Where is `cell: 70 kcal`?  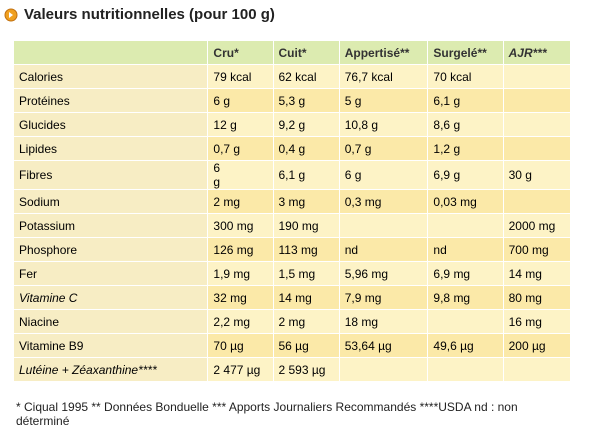 cell: 70 kcal is located at coordinates (465, 76).